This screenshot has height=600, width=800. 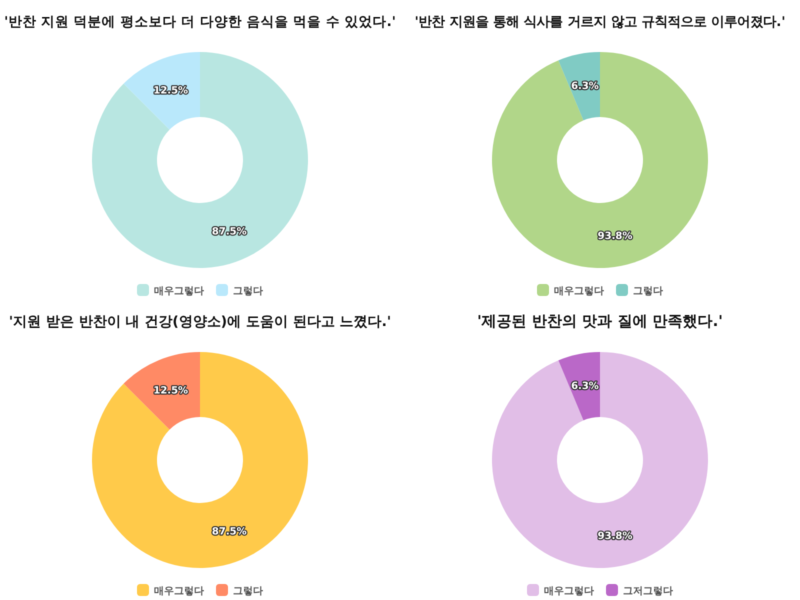 I want to click on chart-title: '반찬 지원 덕분에 평소보다 더 다양한 음식을 먹을 수 있었다.', so click(x=200, y=22).